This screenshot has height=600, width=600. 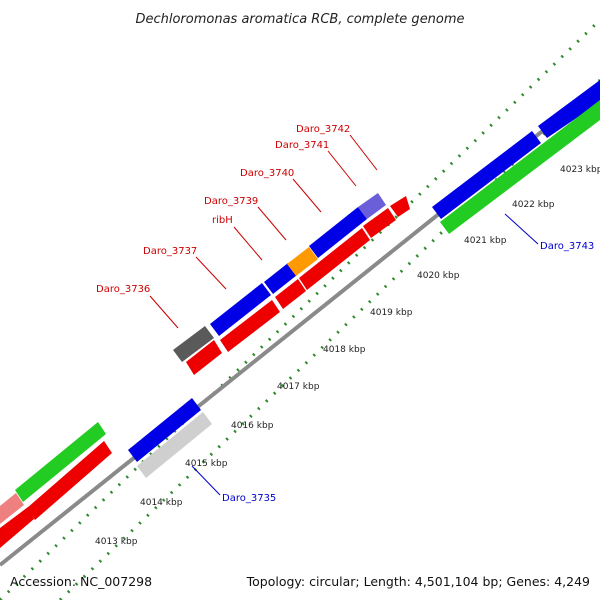 What do you see at coordinates (12, 508) in the screenshot?
I see `gene-pink` at bounding box center [12, 508].